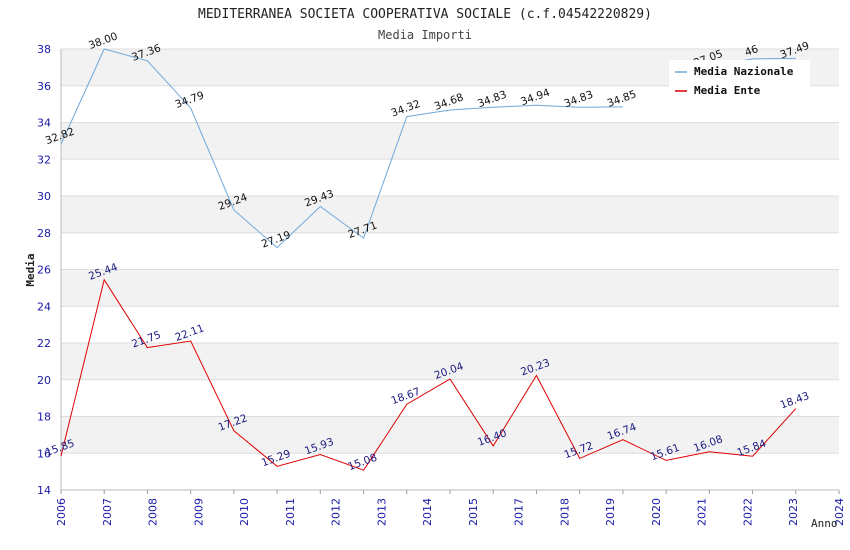 The image size is (850, 550). Describe the element at coordinates (44, 306) in the screenshot. I see `y-tick-label: 24` at that location.